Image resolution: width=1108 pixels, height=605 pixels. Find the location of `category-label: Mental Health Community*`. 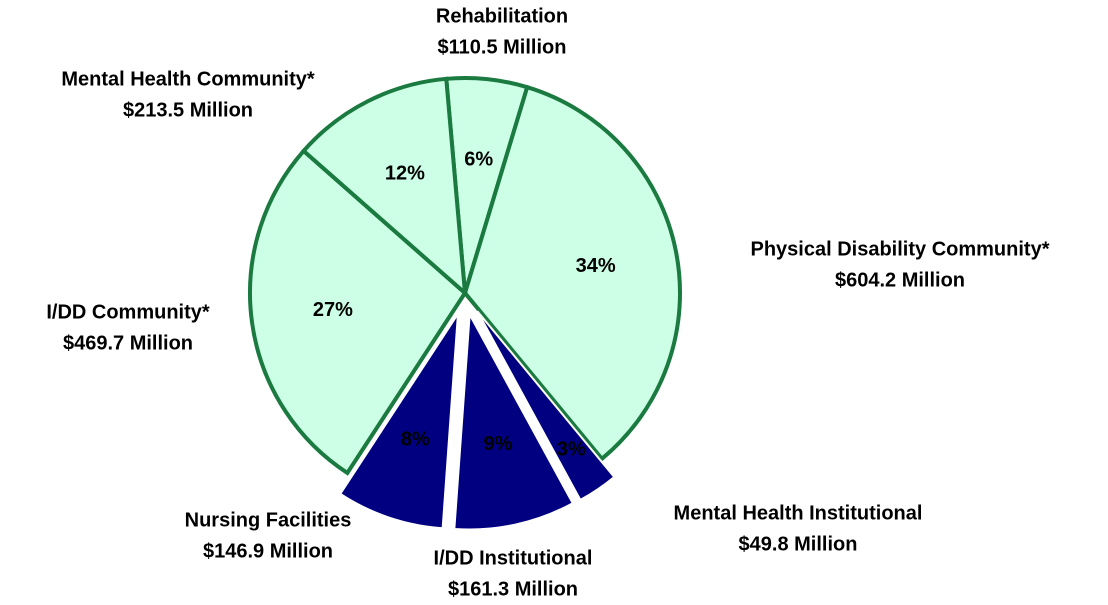

category-label: Mental Health Community* is located at coordinates (188, 79).